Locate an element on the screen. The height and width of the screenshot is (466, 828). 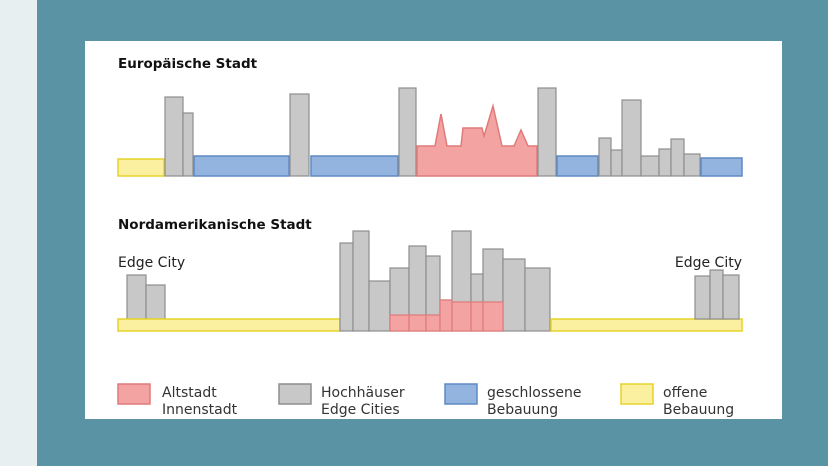
legend-label: geschlossene is located at coordinates (534, 393).